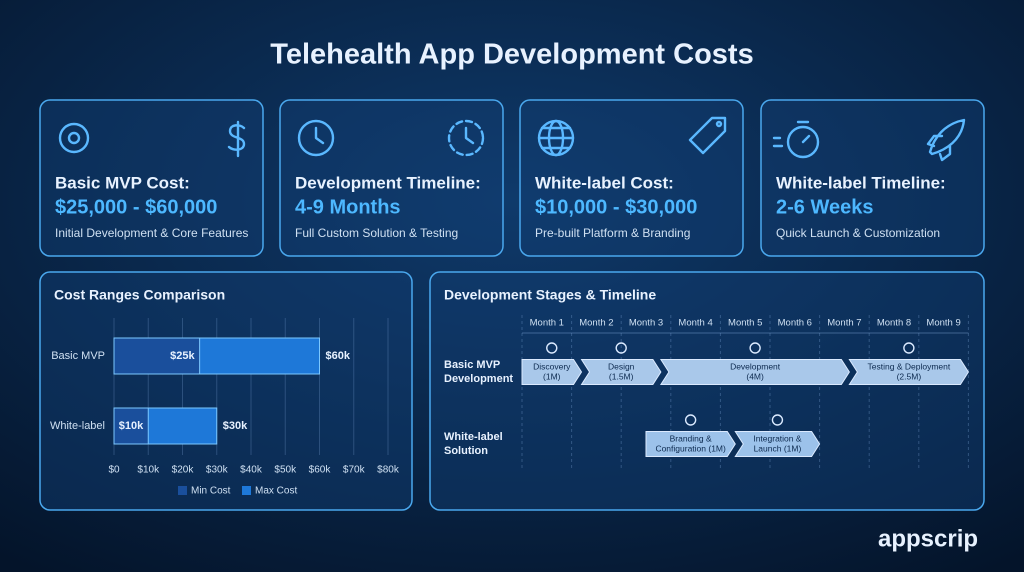 The width and height of the screenshot is (1024, 572). Describe the element at coordinates (466, 451) in the screenshot. I see `row-label: Solution` at that location.